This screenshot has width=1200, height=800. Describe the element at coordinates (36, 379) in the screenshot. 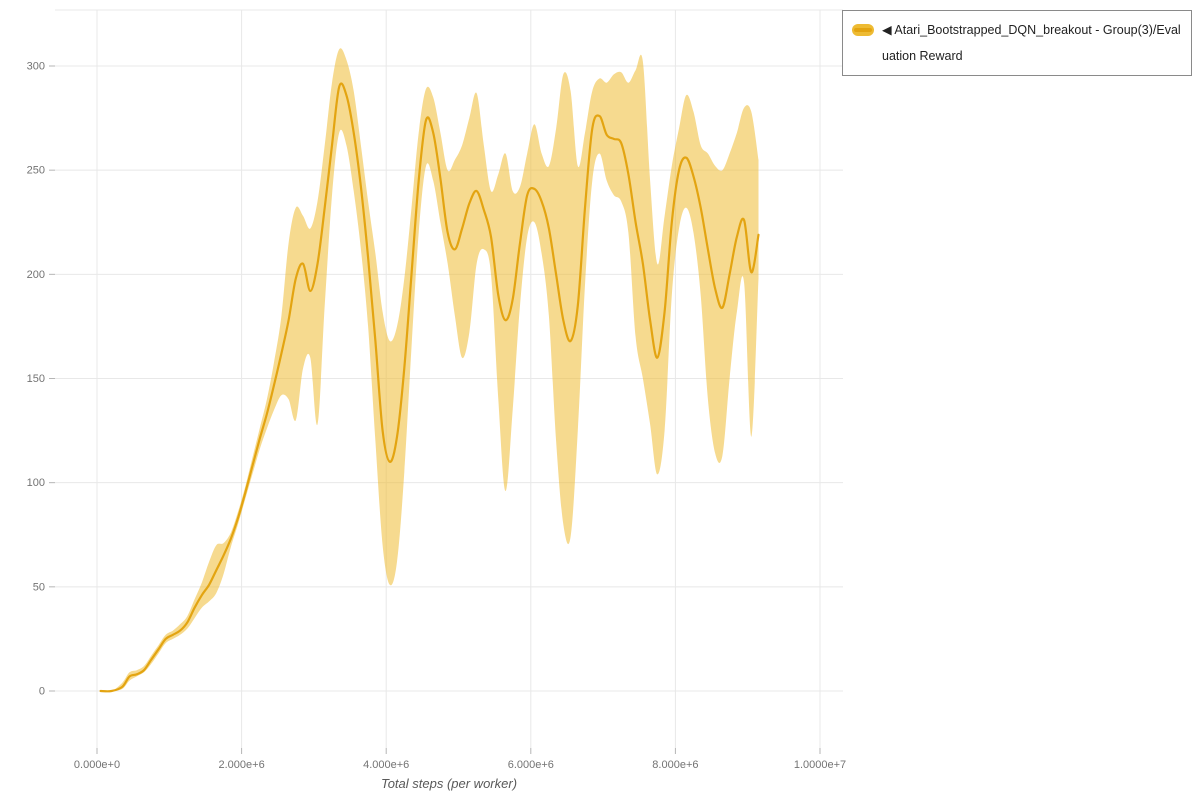

I see `y-tick-label: 150` at that location.